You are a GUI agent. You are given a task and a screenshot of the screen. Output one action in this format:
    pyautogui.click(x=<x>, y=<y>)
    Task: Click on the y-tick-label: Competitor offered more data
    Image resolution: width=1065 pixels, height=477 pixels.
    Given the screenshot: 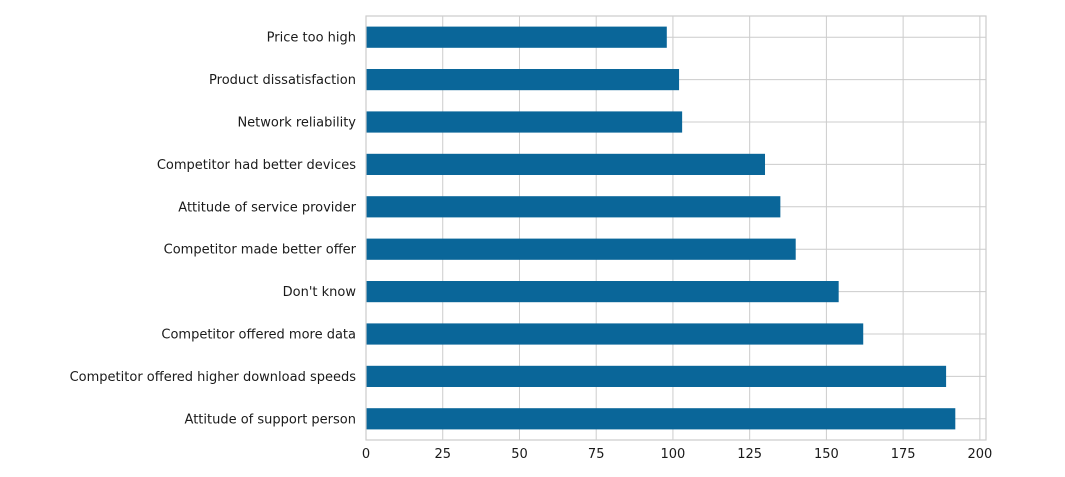 What is the action you would take?
    pyautogui.click(x=258, y=335)
    